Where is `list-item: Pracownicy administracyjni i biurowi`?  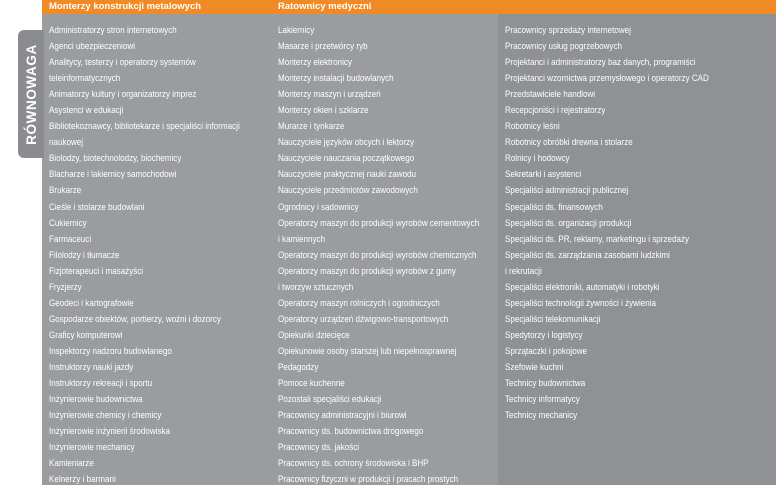
list-item: Pracownicy administracyjni i biurowi is located at coordinates (342, 415).